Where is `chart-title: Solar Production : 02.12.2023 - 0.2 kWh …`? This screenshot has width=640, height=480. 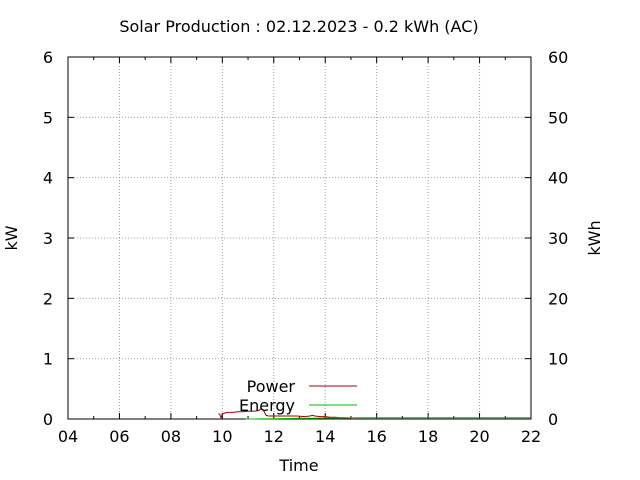
chart-title: Solar Production : 02.12.2023 - 0.2 kWh … is located at coordinates (298, 26).